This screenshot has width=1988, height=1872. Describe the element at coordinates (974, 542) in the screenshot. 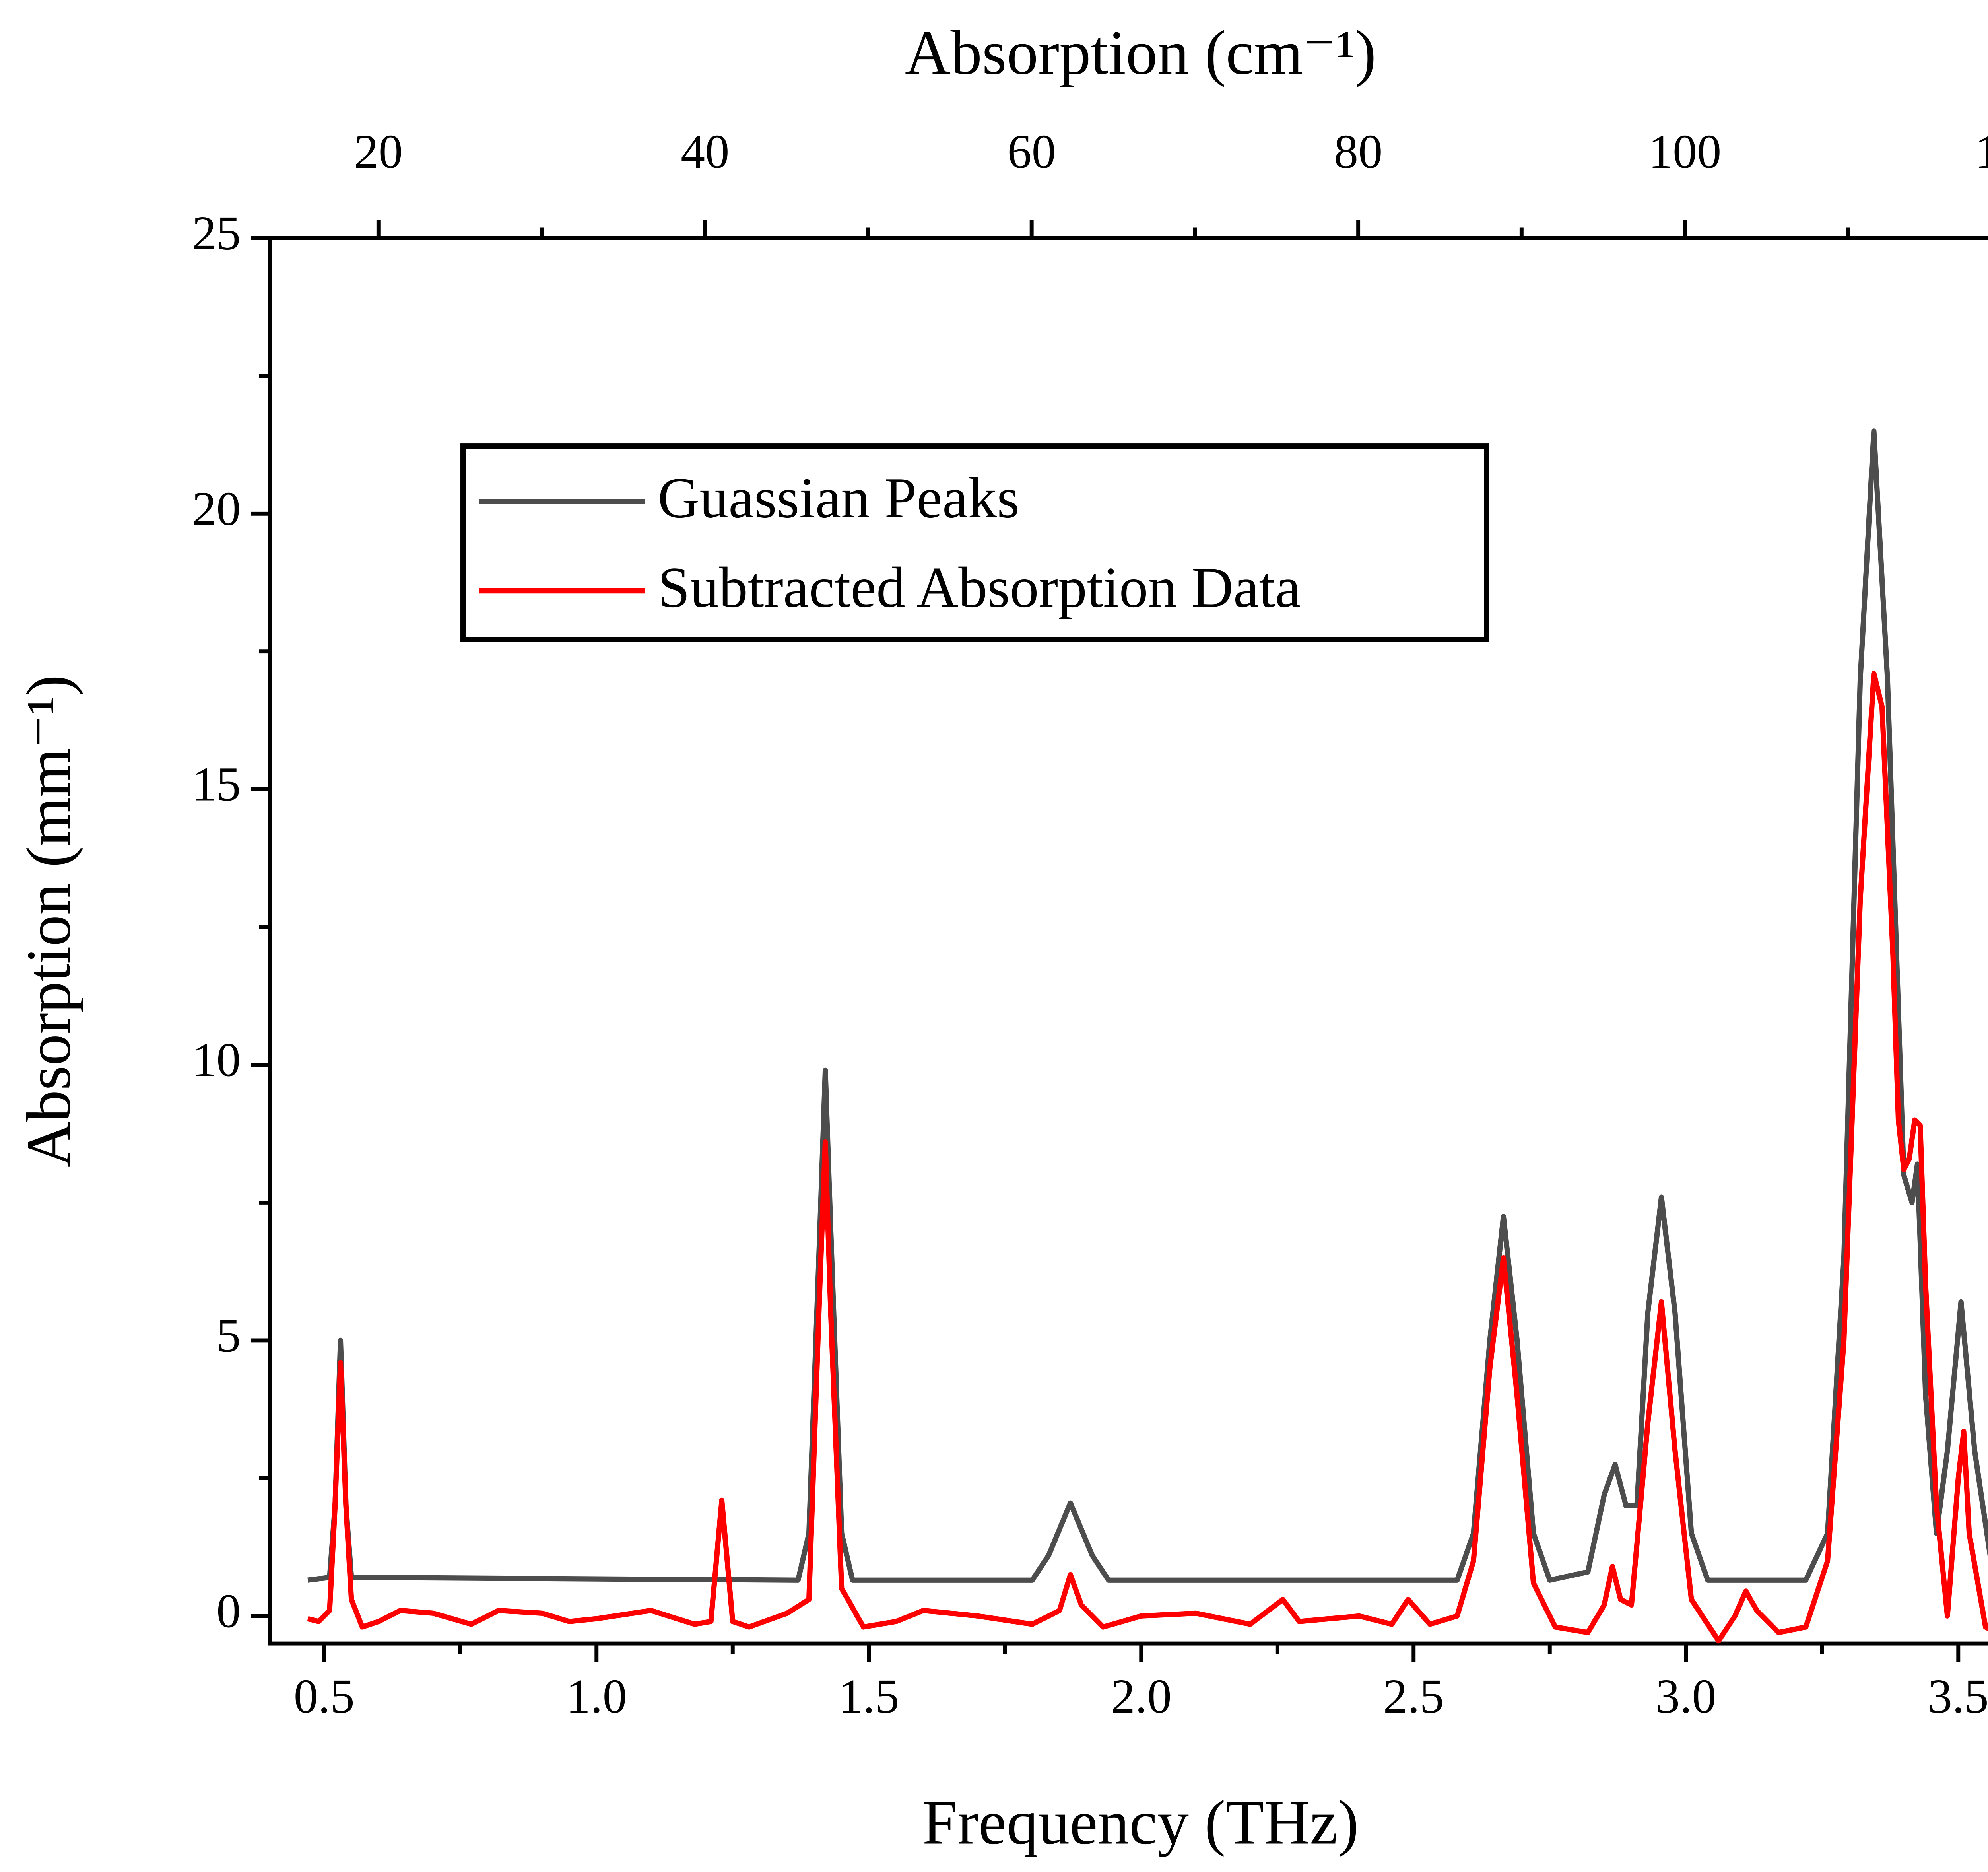

I see `legend-box` at that location.